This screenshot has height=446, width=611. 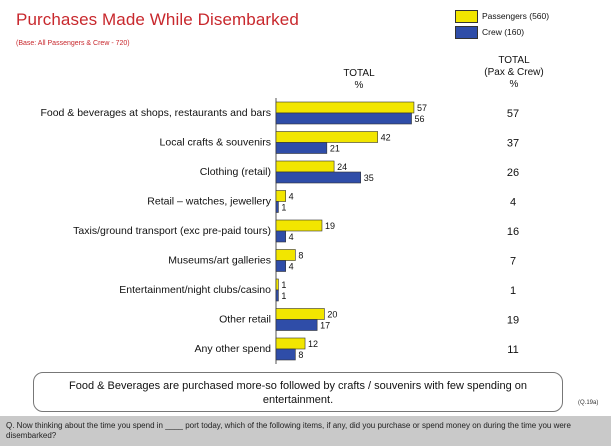 I want to click on category-label: Other retail, so click(x=245, y=320).